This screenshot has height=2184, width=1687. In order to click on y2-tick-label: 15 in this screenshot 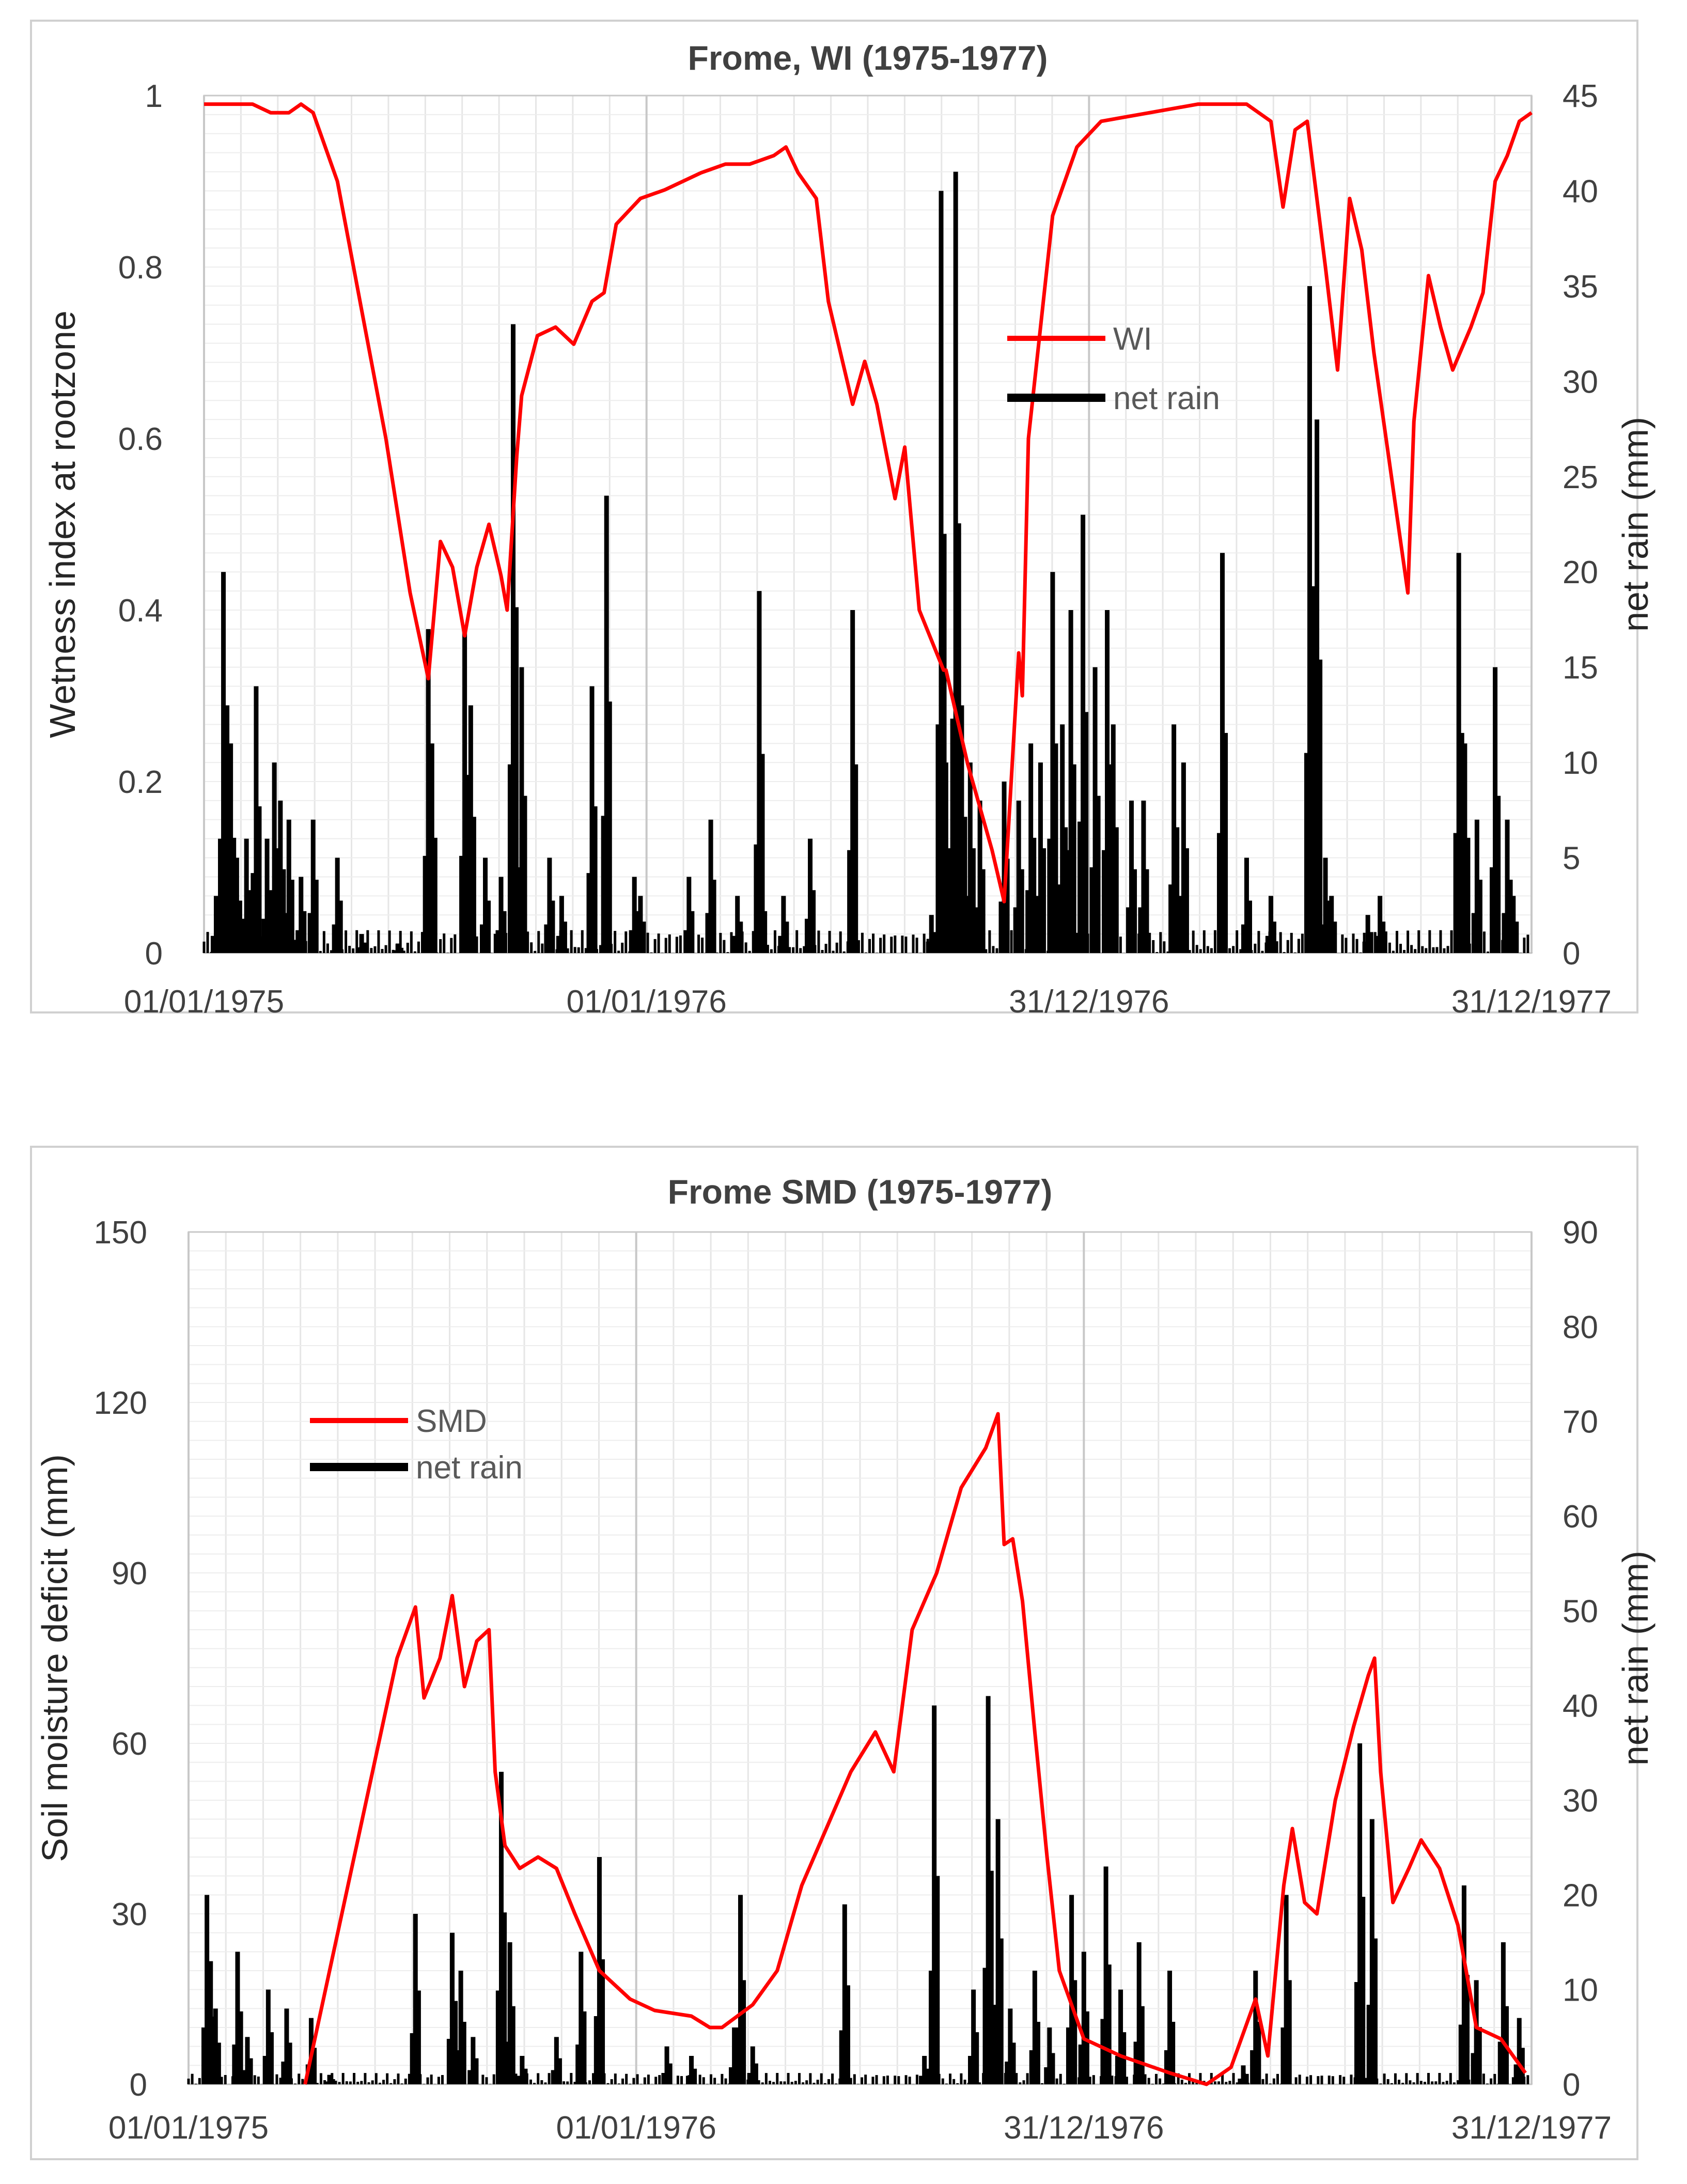, I will do `click(1581, 668)`.